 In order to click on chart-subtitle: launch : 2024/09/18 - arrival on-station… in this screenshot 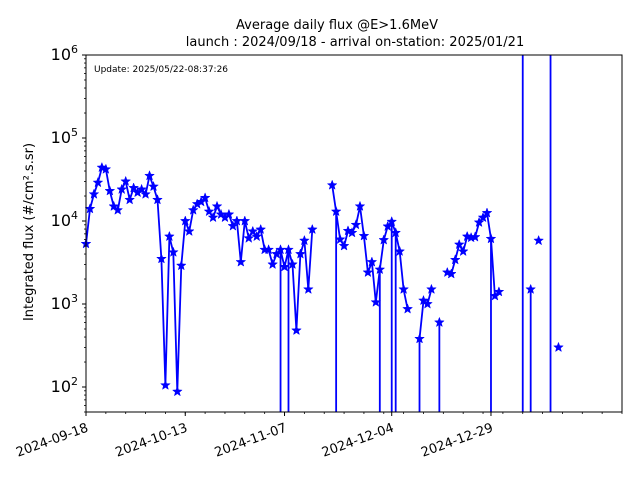, I will do `click(355, 42)`.